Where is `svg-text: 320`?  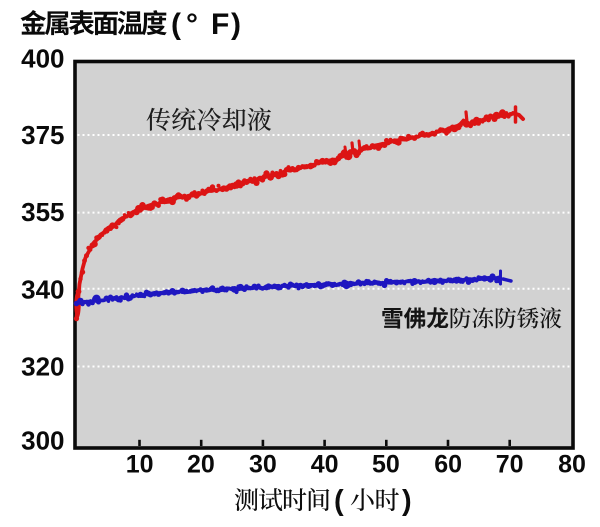 svg-text: 320 is located at coordinates (42, 367).